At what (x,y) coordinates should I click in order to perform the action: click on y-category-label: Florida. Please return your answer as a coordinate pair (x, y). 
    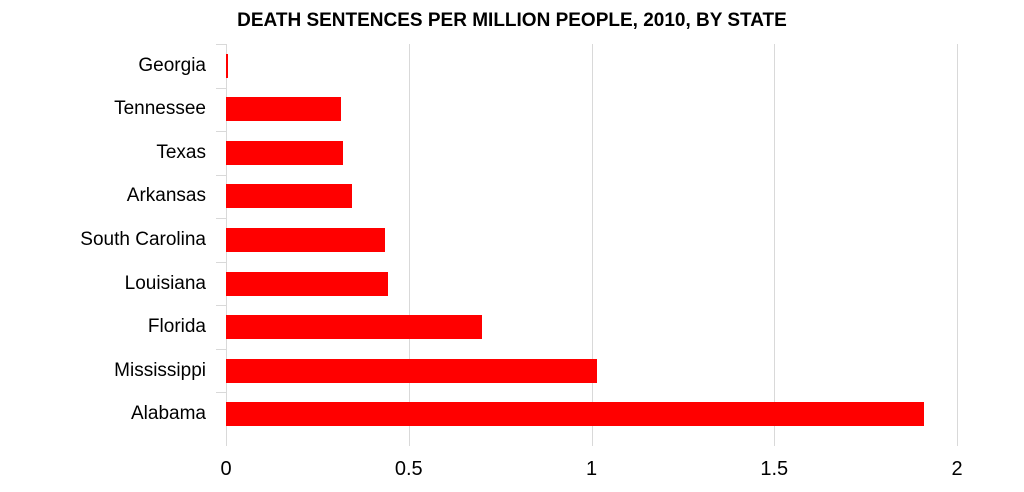
    Looking at the image, I should click on (176, 327).